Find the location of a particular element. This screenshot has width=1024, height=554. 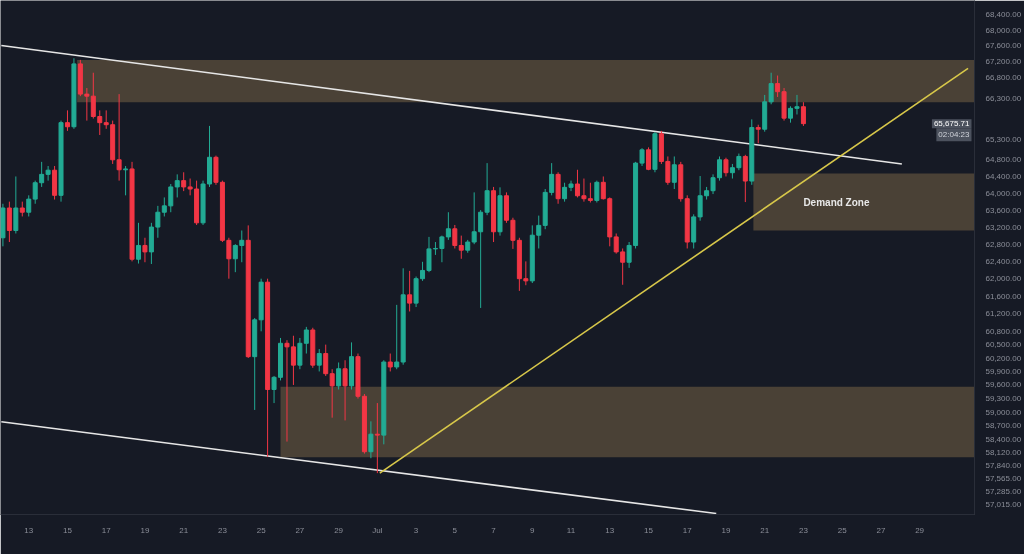

y-tick-label: 59,300.00 is located at coordinates (1003, 399).